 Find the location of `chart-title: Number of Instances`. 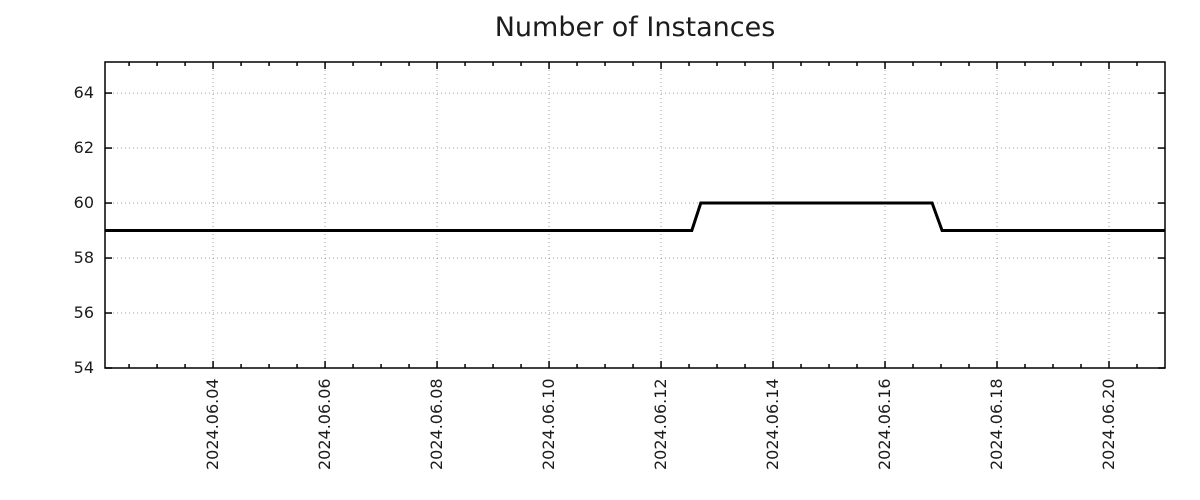

chart-title: Number of Instances is located at coordinates (635, 27).